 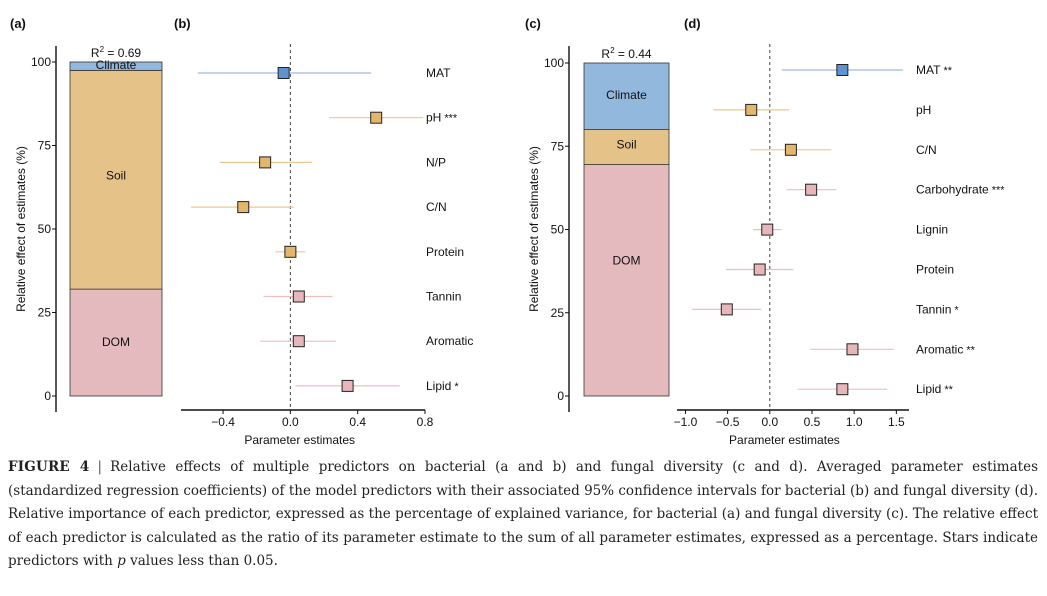 What do you see at coordinates (854, 422) in the screenshot?
I see `x-tick-label: 1.0` at bounding box center [854, 422].